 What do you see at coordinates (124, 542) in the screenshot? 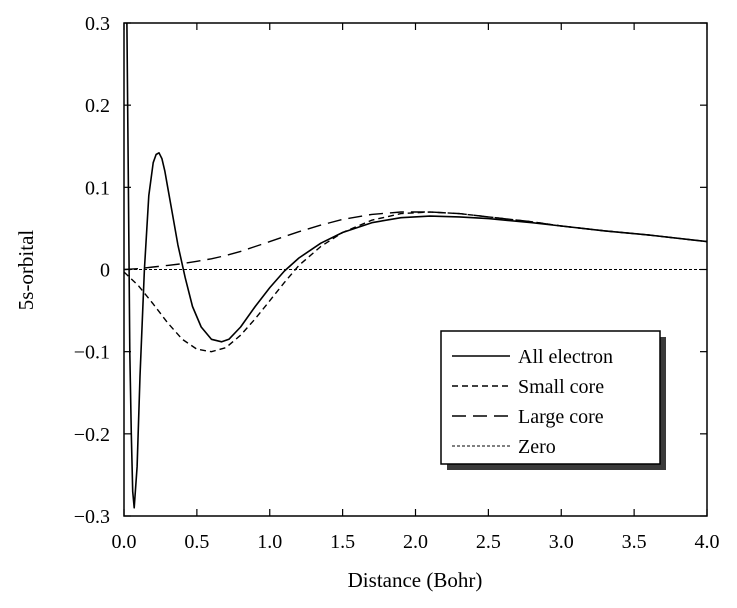
I see `x-tick-label: 0.0` at bounding box center [124, 542].